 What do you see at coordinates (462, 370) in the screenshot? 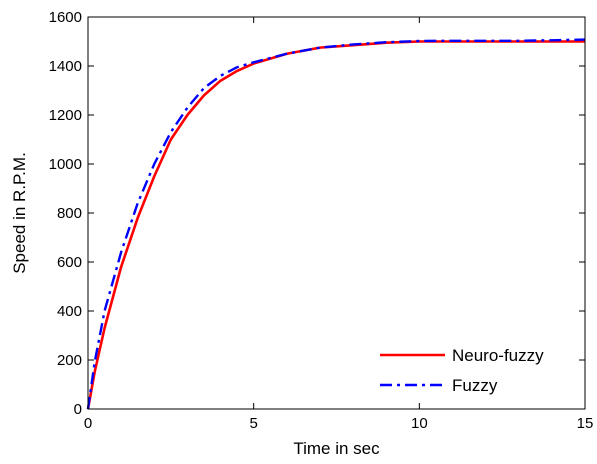
I see `legend: Neuro-fuzzy Fuzzy` at bounding box center [462, 370].